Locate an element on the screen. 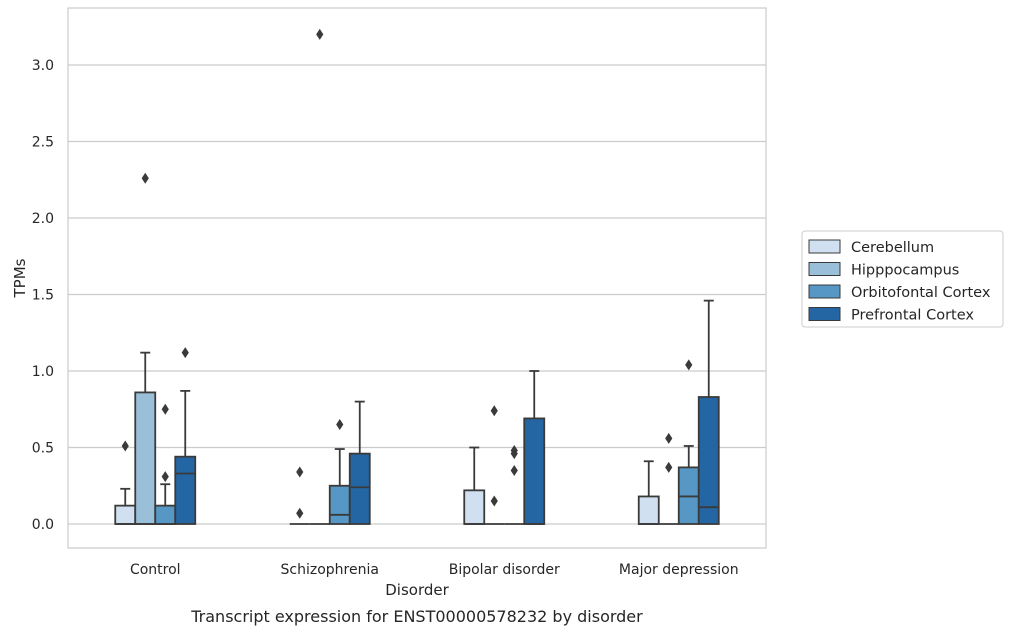 This screenshot has height=634, width=1014. legend-item: Cerebellum is located at coordinates (871, 247).